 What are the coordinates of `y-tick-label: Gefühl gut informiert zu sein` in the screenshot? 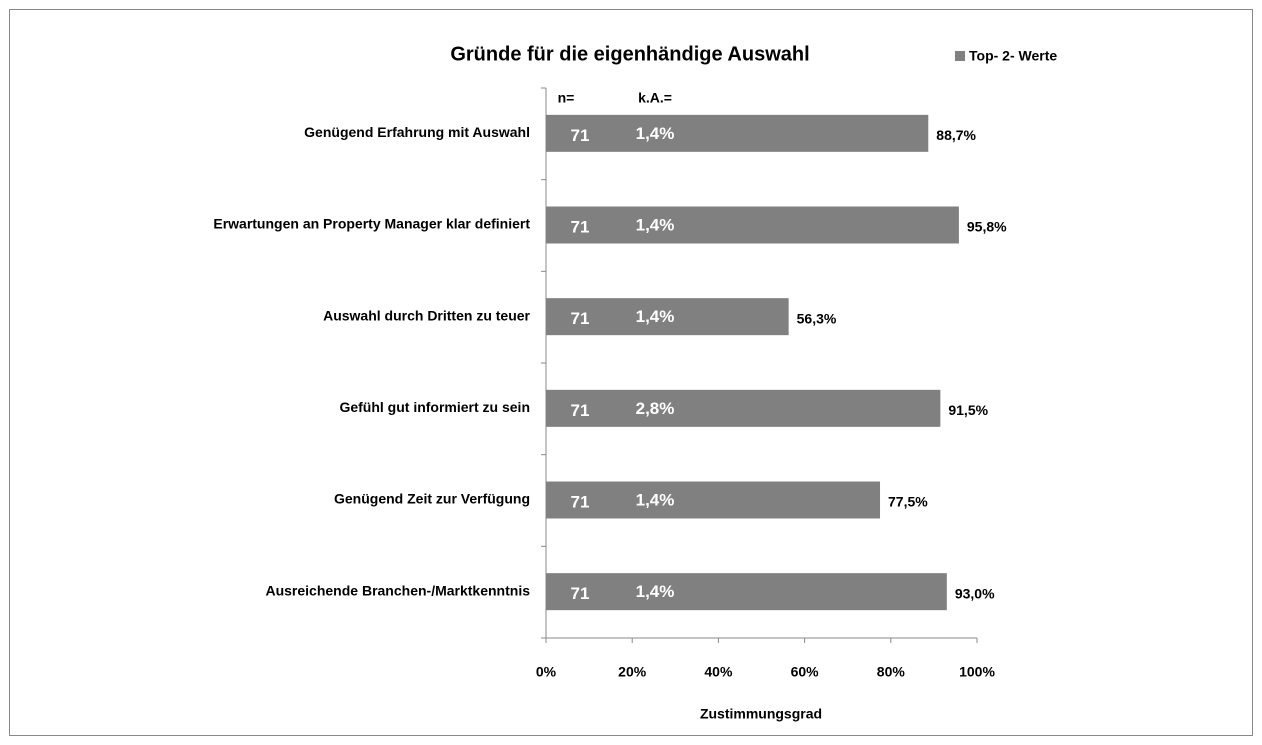 It's located at (434, 407).